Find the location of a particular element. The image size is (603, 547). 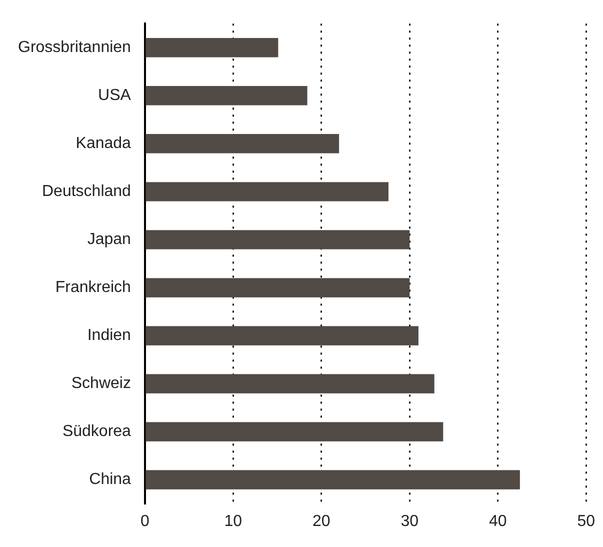

x-tick-label: 40 is located at coordinates (497, 521).